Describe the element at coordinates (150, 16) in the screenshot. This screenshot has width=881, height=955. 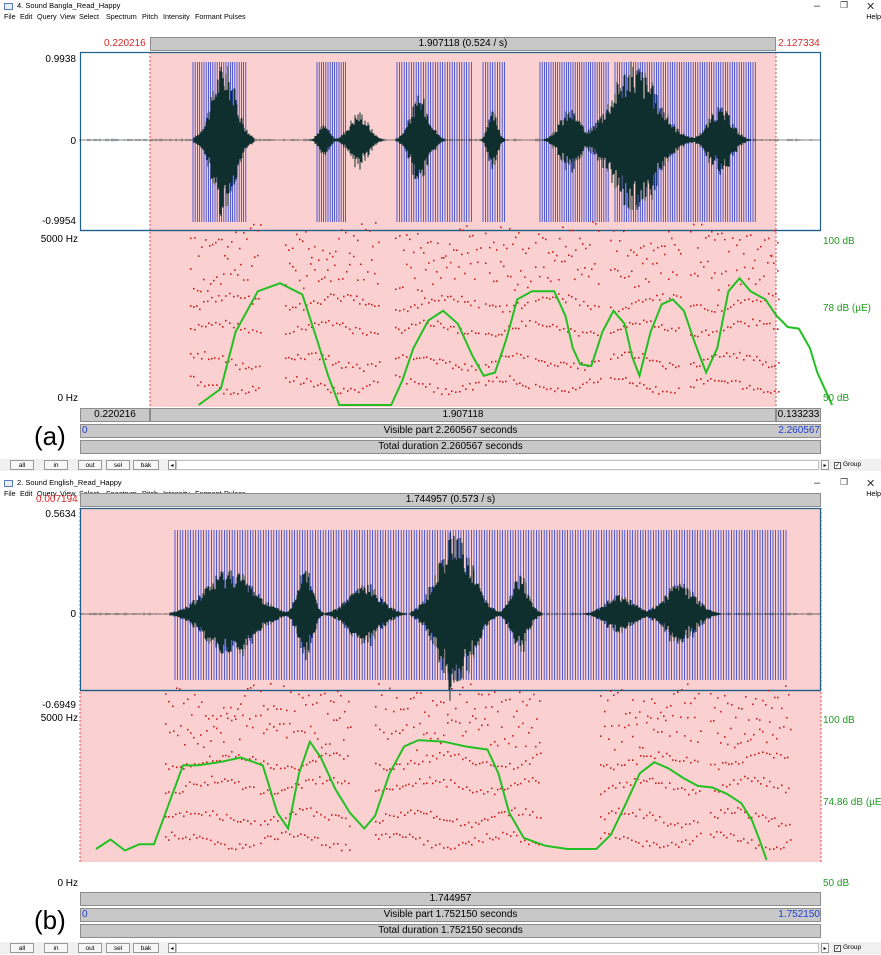
I see `menu-pitch: Pitch` at that location.